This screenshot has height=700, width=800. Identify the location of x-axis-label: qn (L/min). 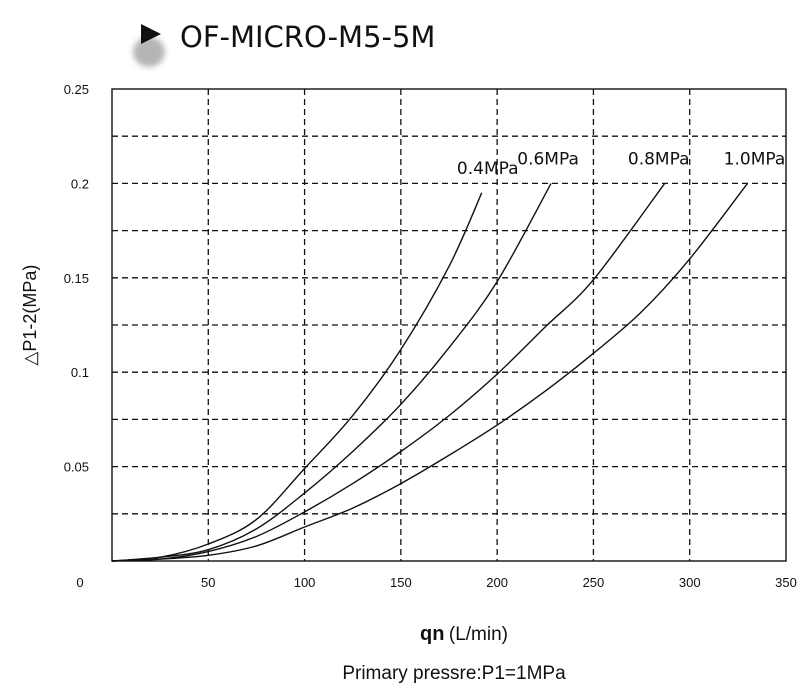
(464, 634).